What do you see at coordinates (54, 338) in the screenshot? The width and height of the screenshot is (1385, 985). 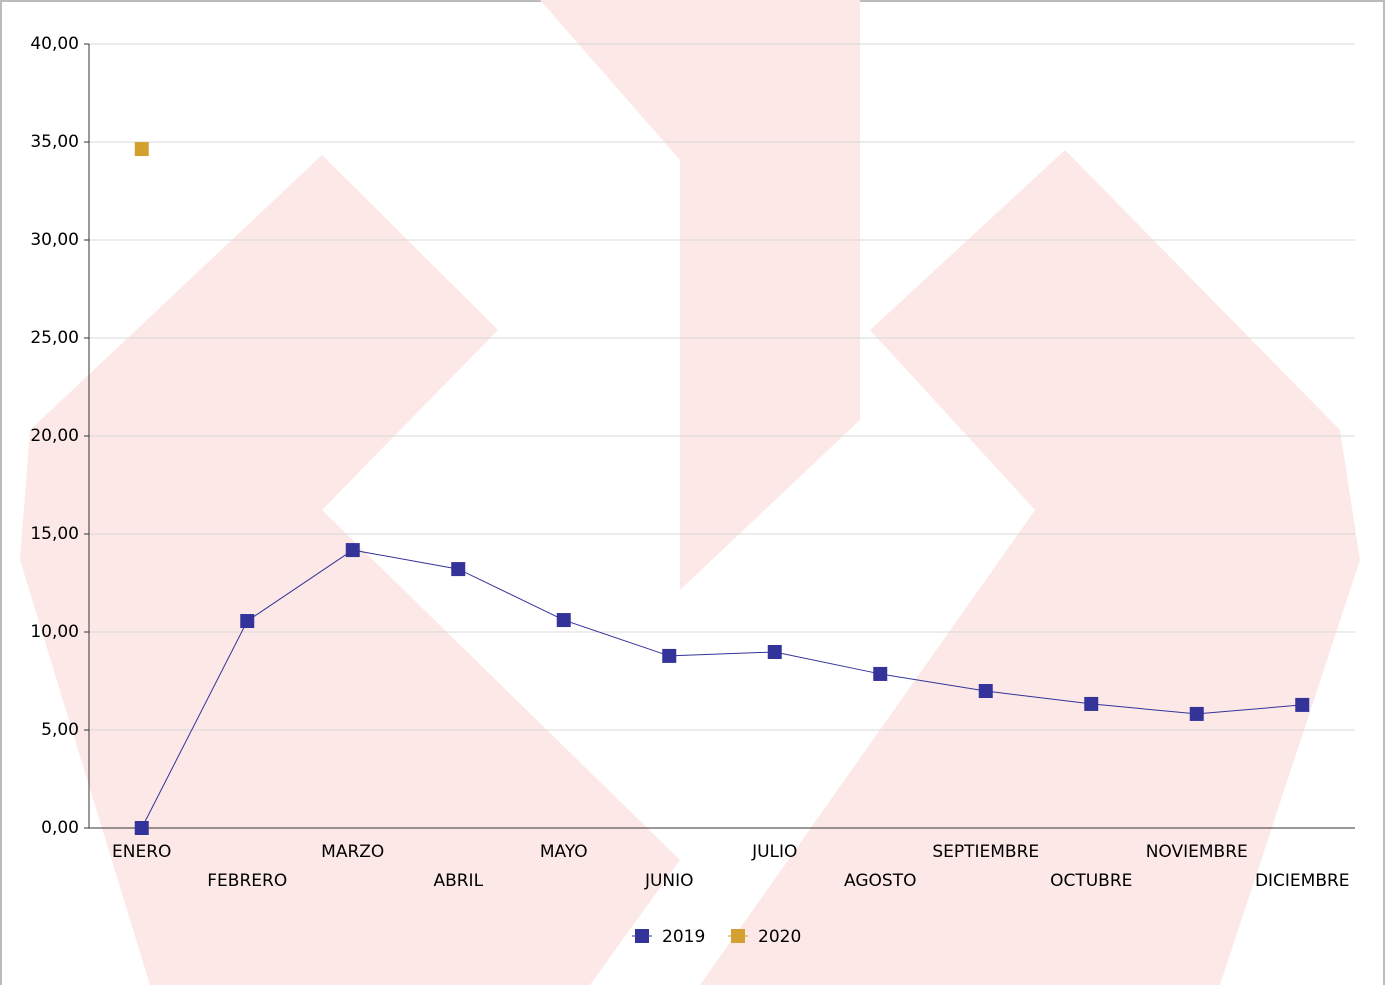 I see `y-tick-label: 25,00` at bounding box center [54, 338].